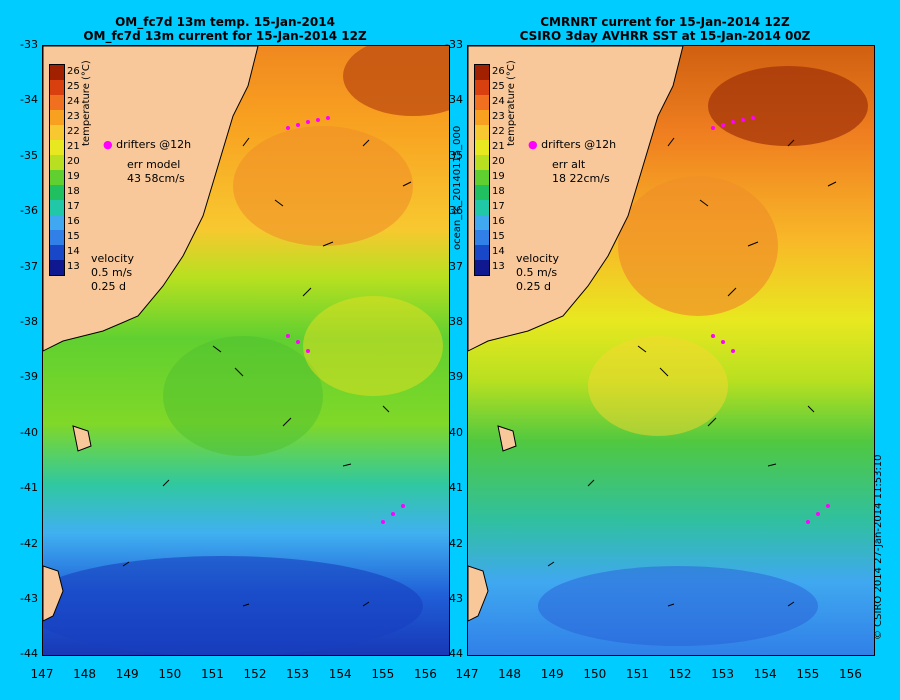  What do you see at coordinates (29, 598) in the screenshot?
I see `latitude-tick-label: -43` at bounding box center [29, 598].